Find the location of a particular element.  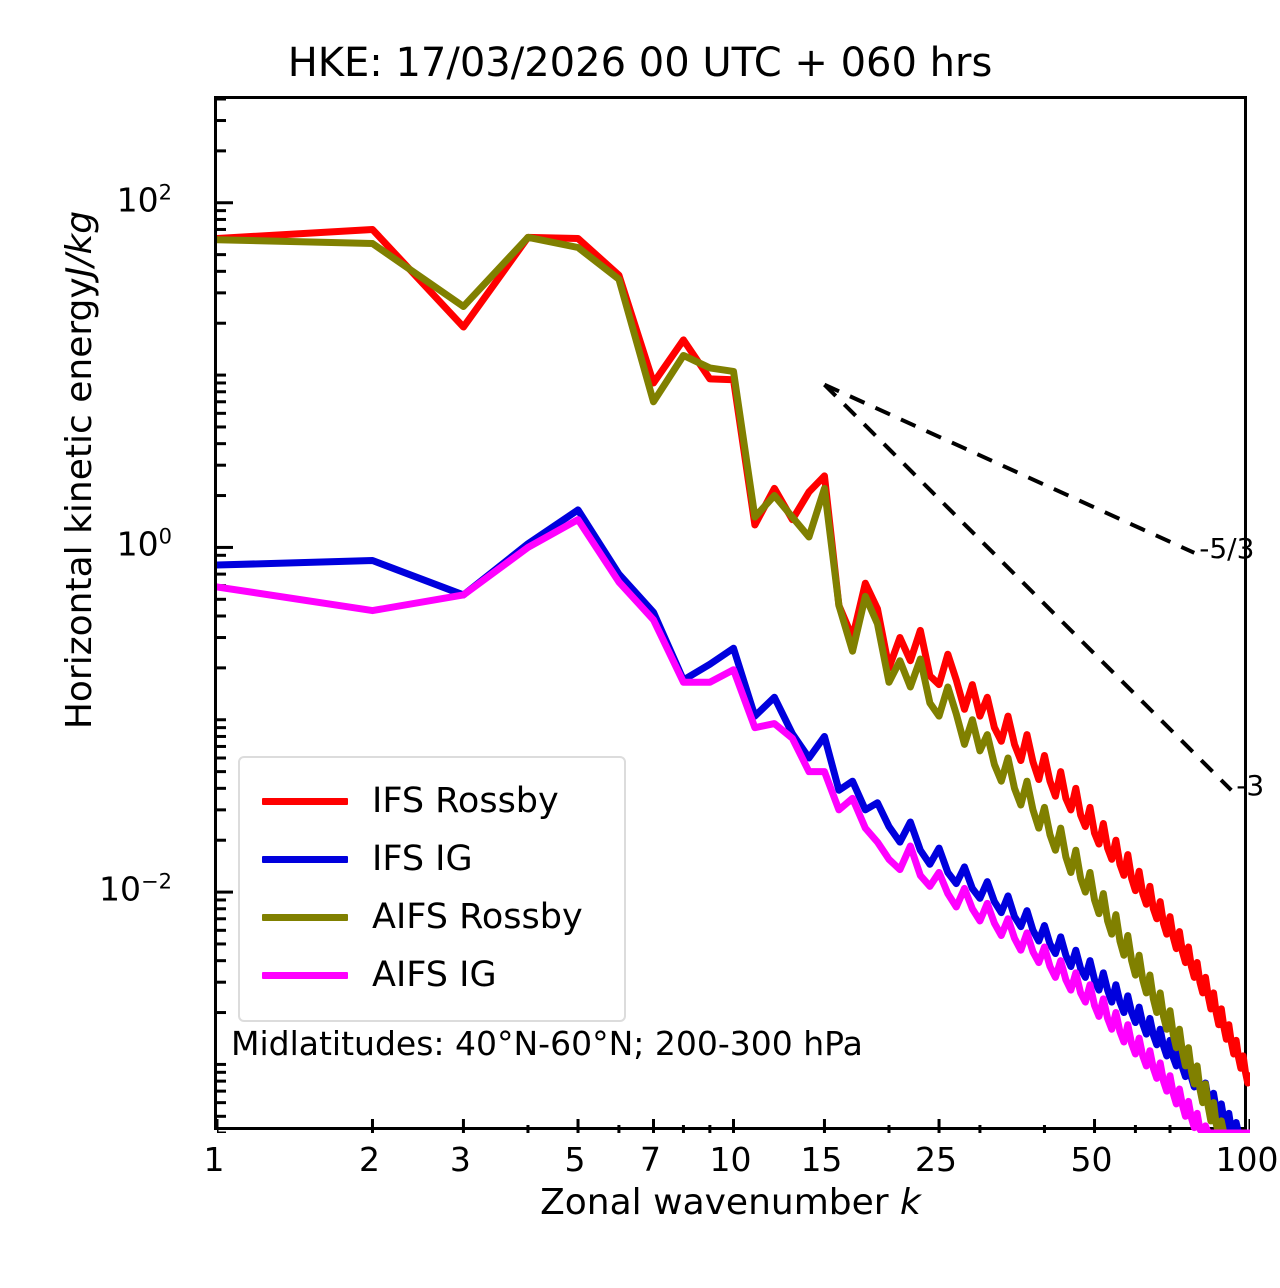

x-axis-label-text: Zonal wavenumber is located at coordinates (720, 1202).